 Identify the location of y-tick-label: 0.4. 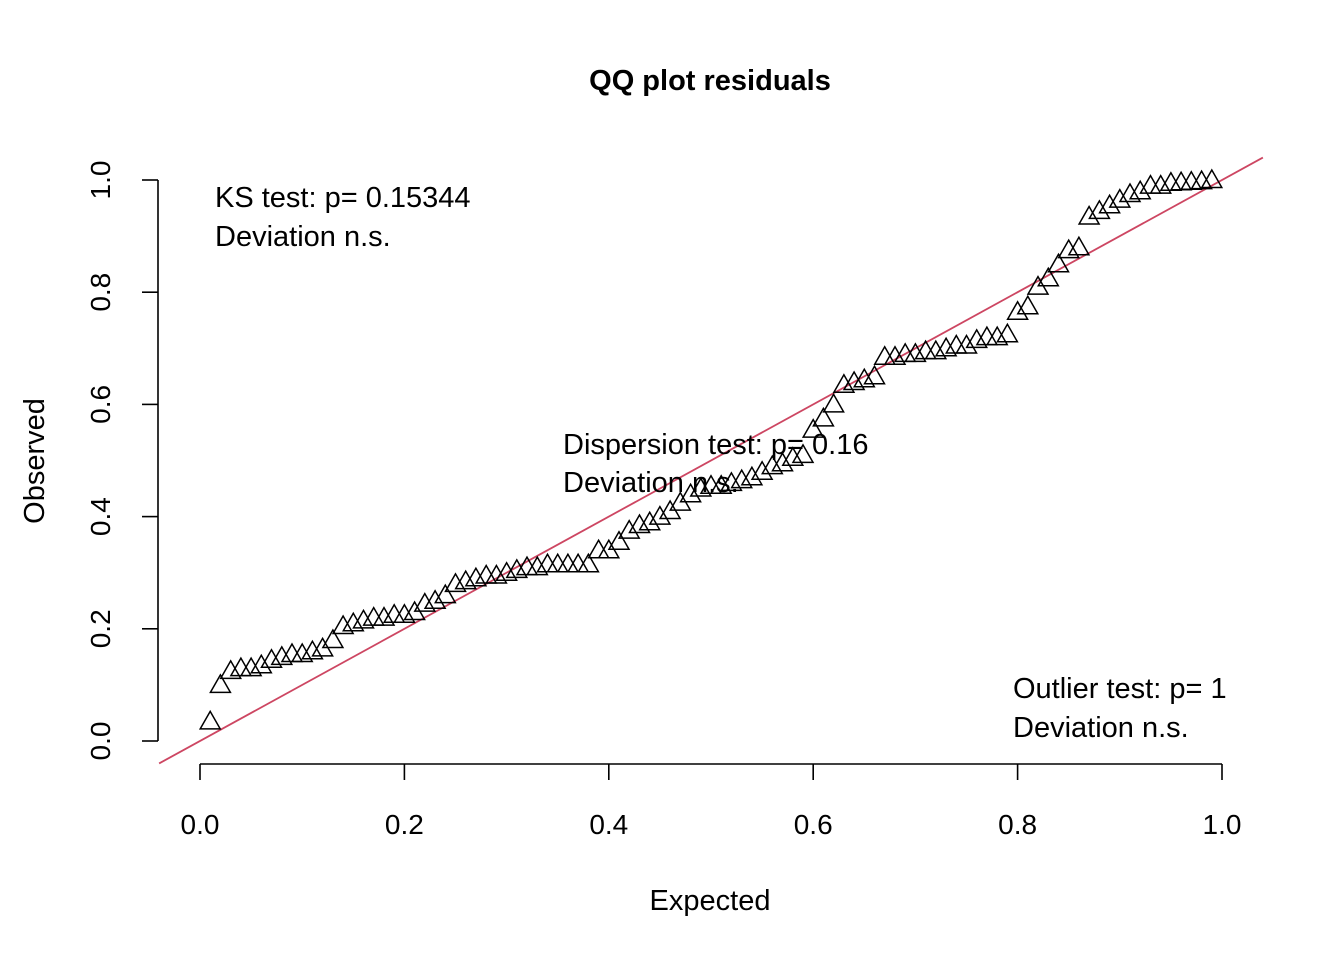
(100, 516).